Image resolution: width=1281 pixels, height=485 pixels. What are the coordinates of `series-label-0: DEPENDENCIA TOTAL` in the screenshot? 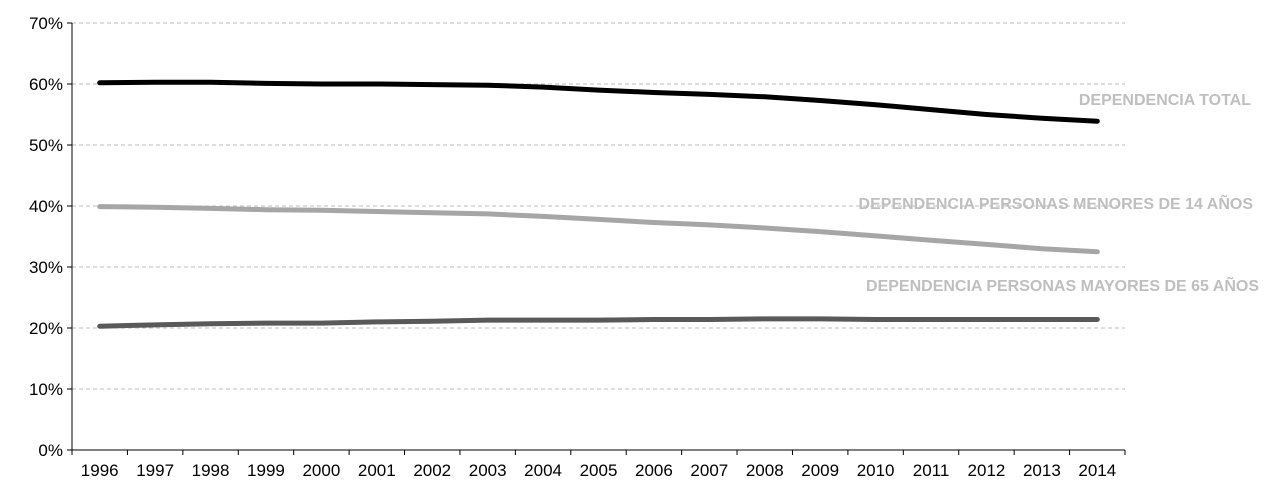 It's located at (1165, 100).